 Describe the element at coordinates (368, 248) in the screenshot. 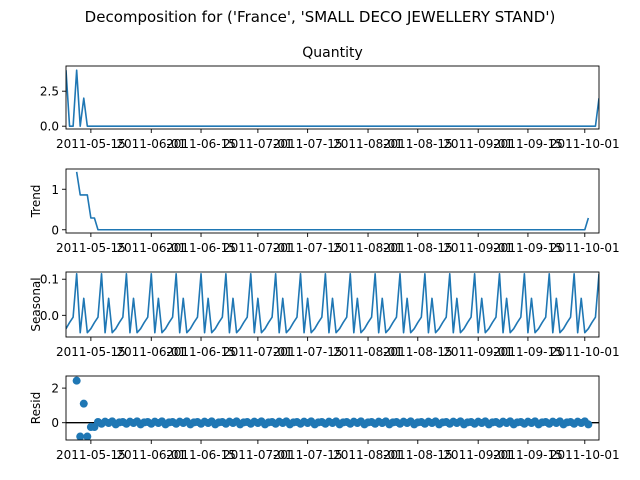

I see `xtick-label-trend-5: 2011-08-01` at that location.